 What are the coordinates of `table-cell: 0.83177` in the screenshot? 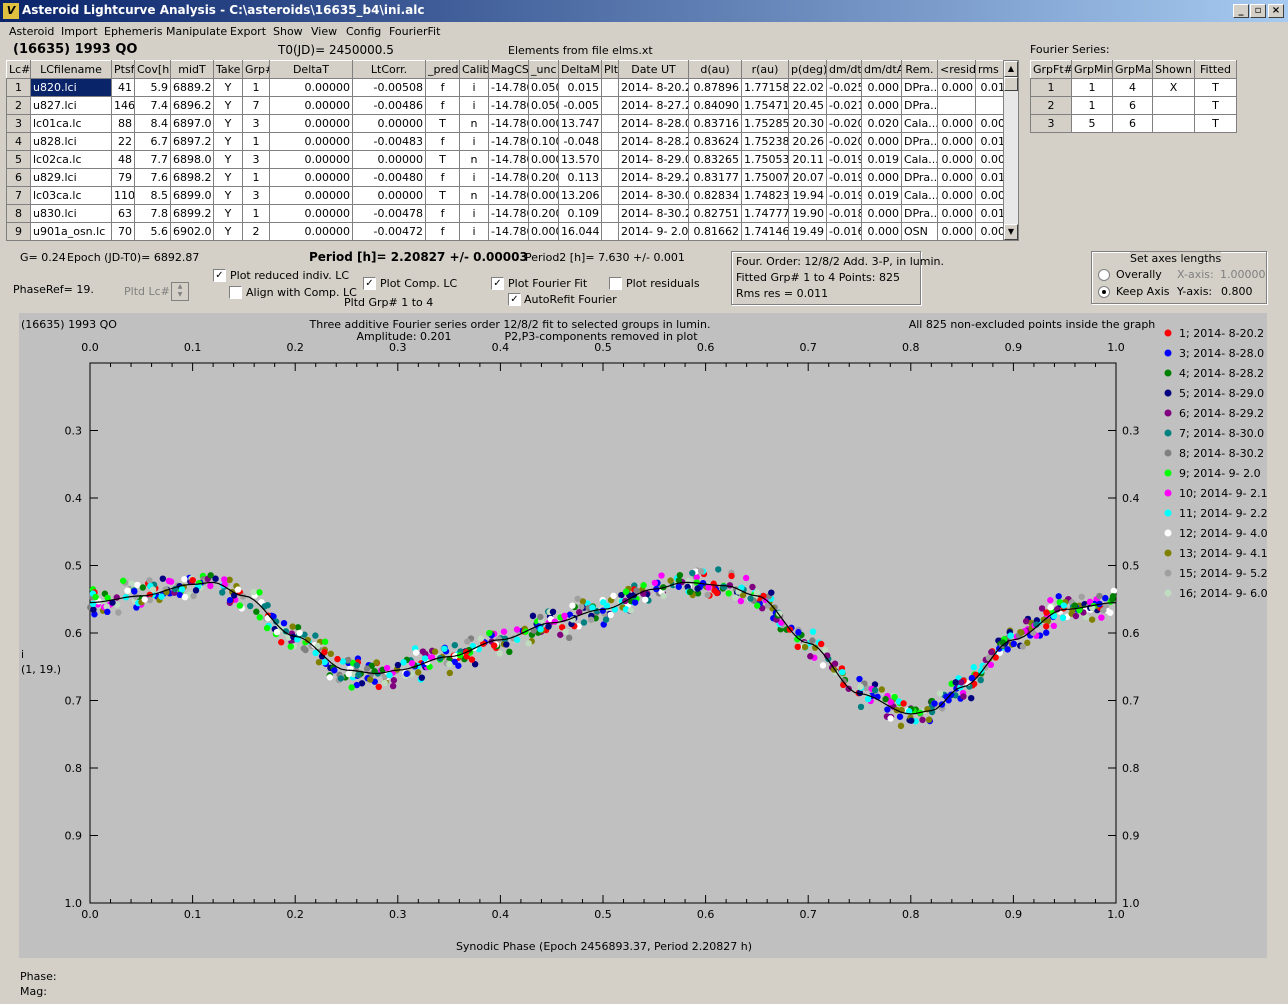 It's located at (715, 177).